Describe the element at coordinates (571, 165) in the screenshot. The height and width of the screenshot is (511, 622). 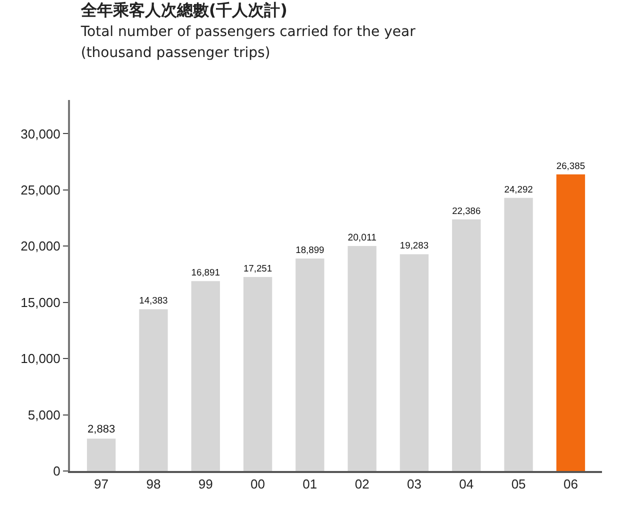
I see `data-label: 26,385` at that location.